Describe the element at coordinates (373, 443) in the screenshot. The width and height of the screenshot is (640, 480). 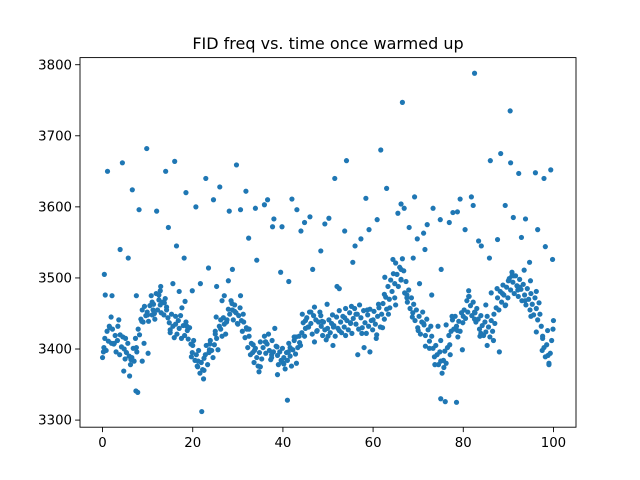
I see `x-tick-label: 60` at that location.